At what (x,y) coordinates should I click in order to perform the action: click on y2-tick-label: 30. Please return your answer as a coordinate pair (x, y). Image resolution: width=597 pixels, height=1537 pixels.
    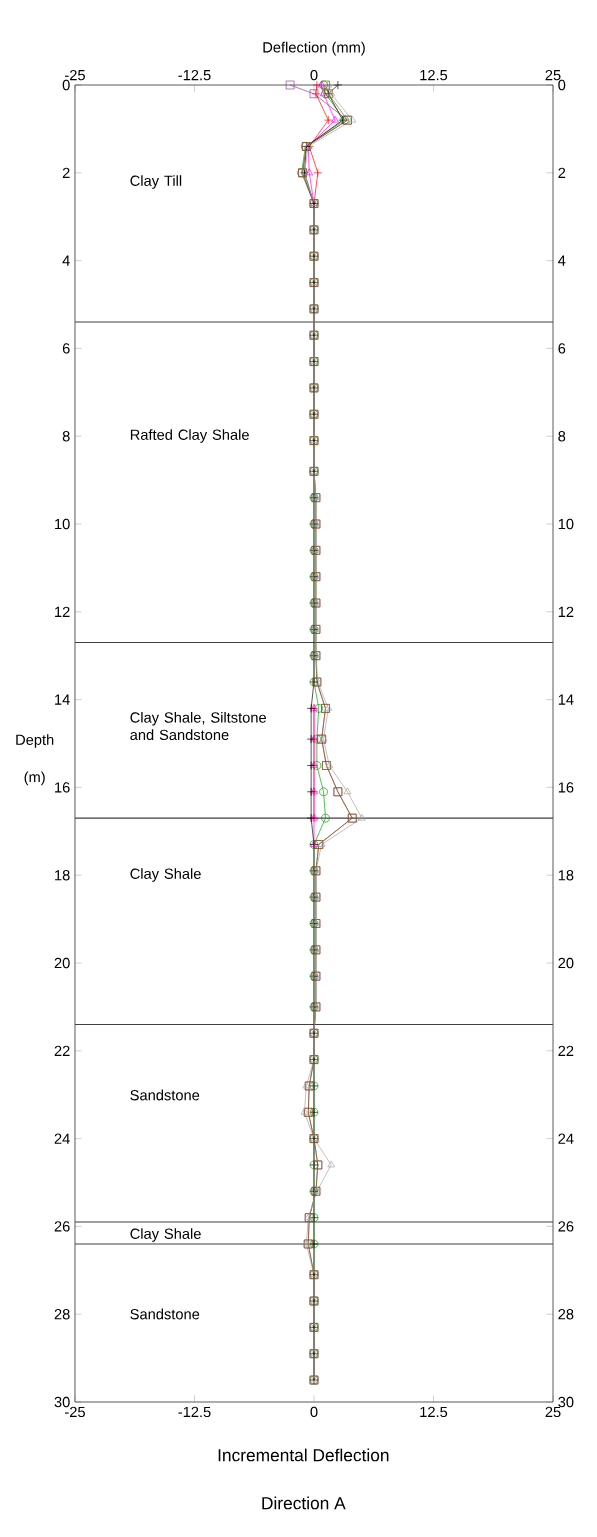
    Looking at the image, I should click on (566, 1402).